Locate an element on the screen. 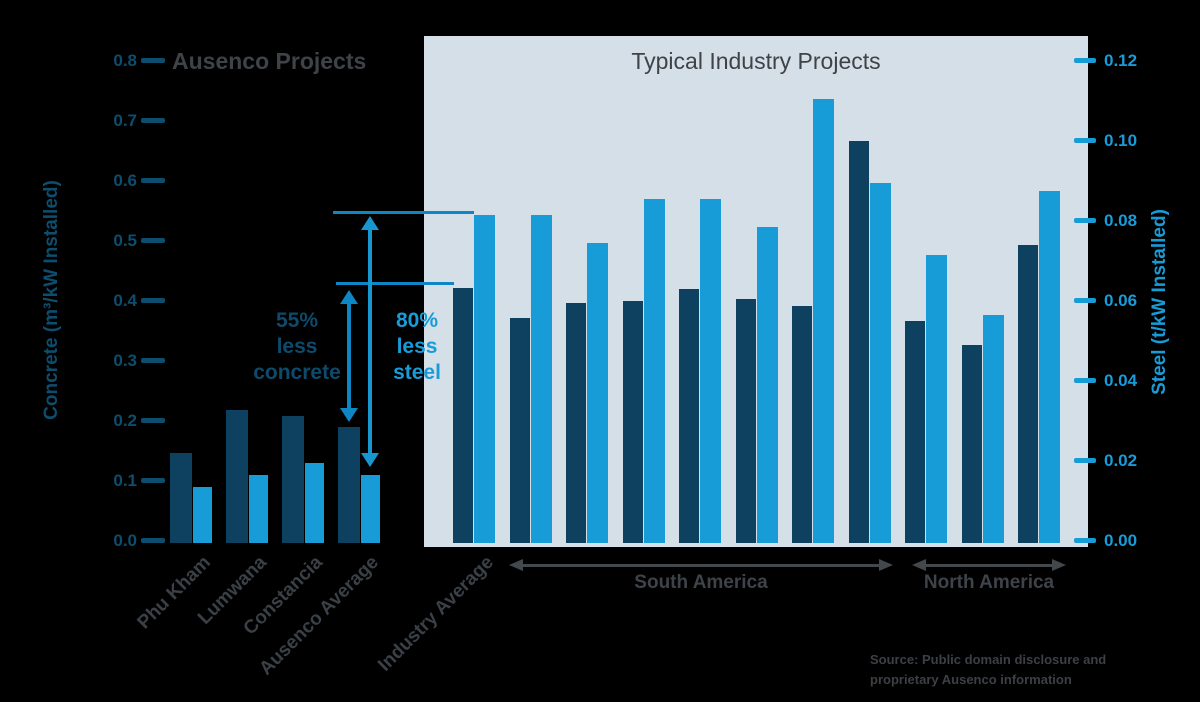 The width and height of the screenshot is (1200, 702). south-america-span-arrow is located at coordinates (701, 566).